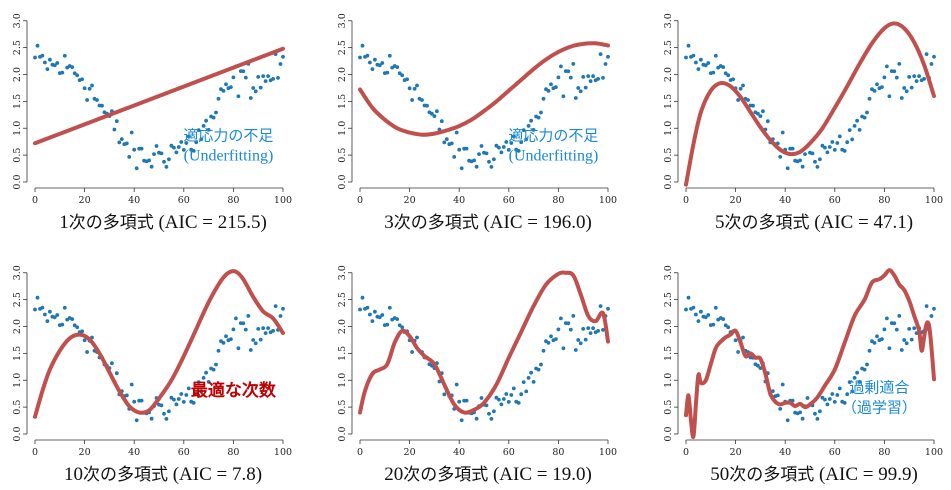 The image size is (951, 490). Describe the element at coordinates (785, 452) in the screenshot. I see `x-tick-label: 40` at that location.